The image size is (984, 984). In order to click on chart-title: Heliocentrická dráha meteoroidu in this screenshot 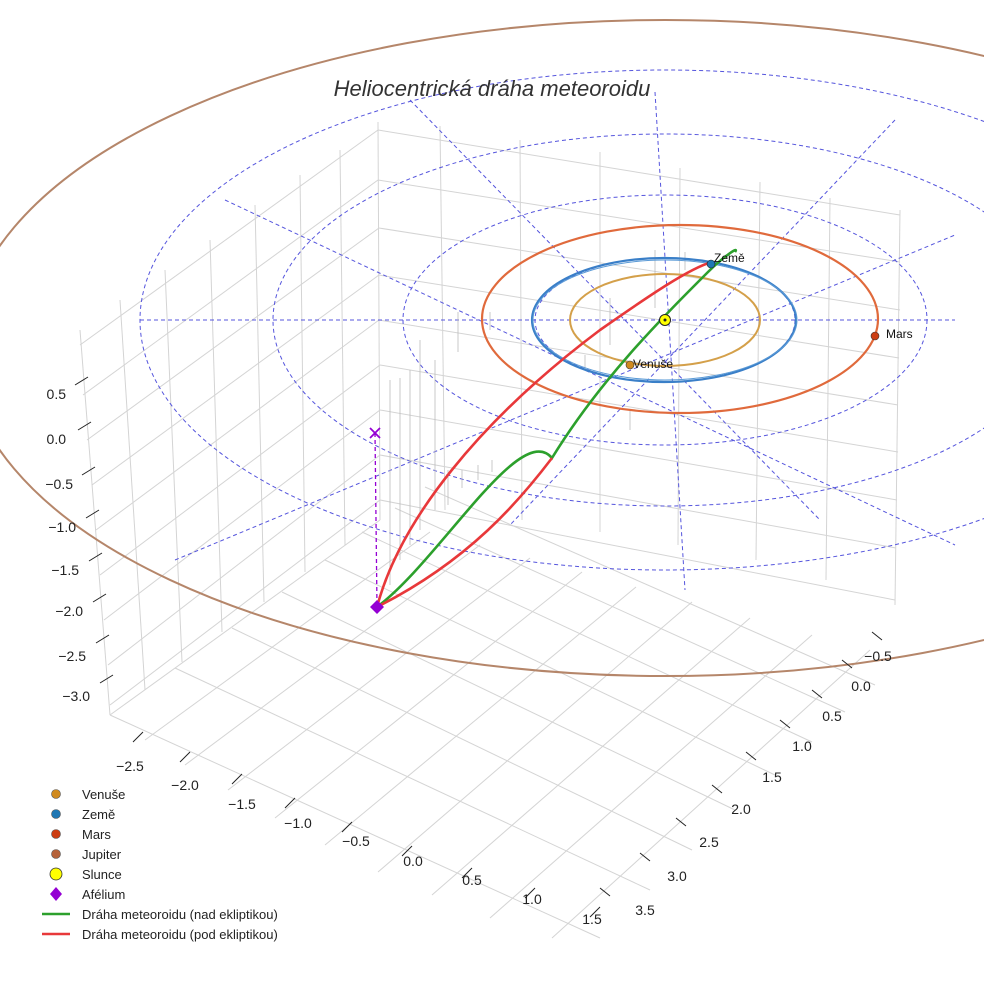, I will do `click(492, 88)`.